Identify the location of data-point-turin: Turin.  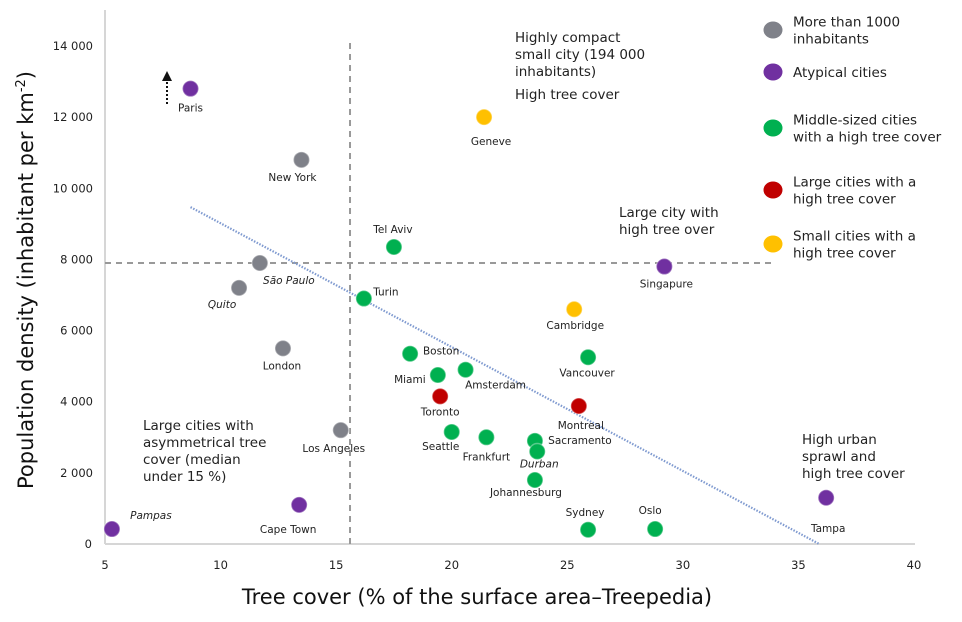
(377, 297).